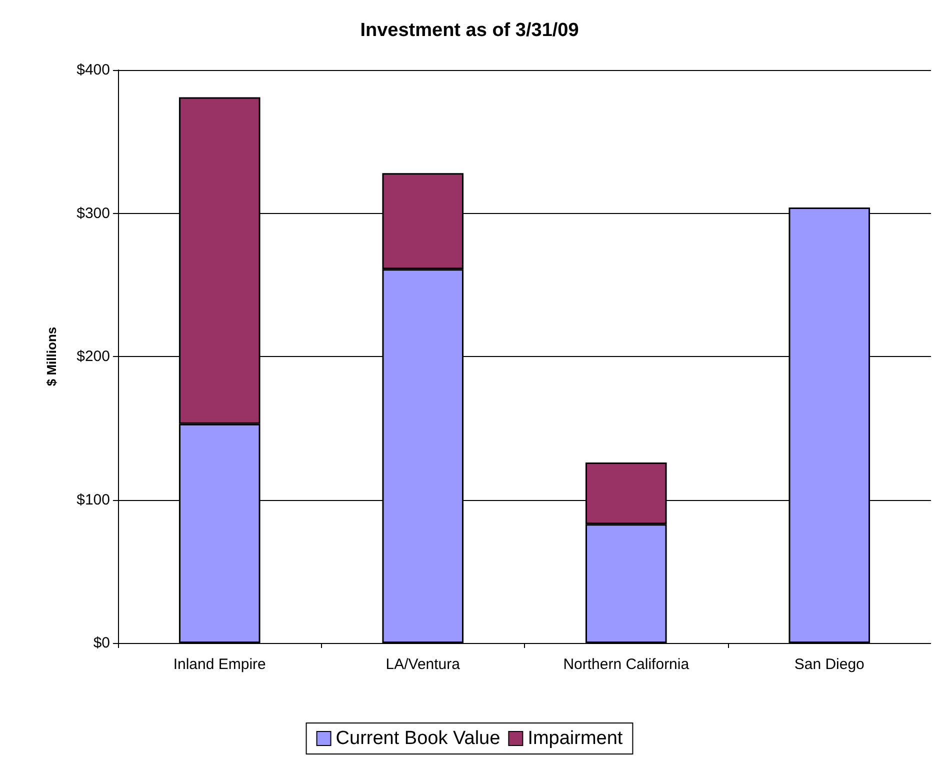 The image size is (939, 772). Describe the element at coordinates (423, 664) in the screenshot. I see `x-tick-label: LA/Ventura` at that location.